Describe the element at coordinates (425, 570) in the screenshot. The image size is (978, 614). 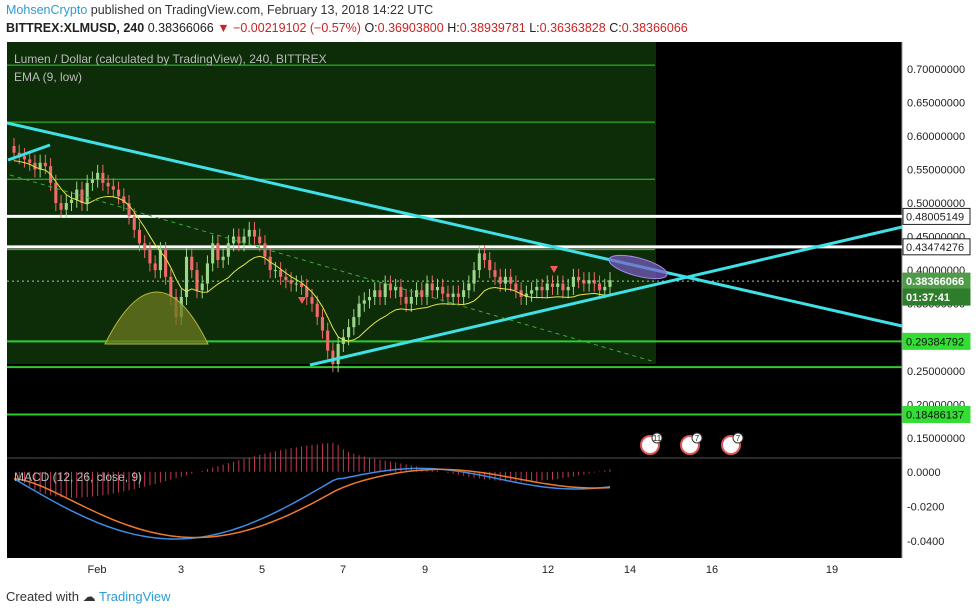
I see `x-tick-label: 9` at that location.